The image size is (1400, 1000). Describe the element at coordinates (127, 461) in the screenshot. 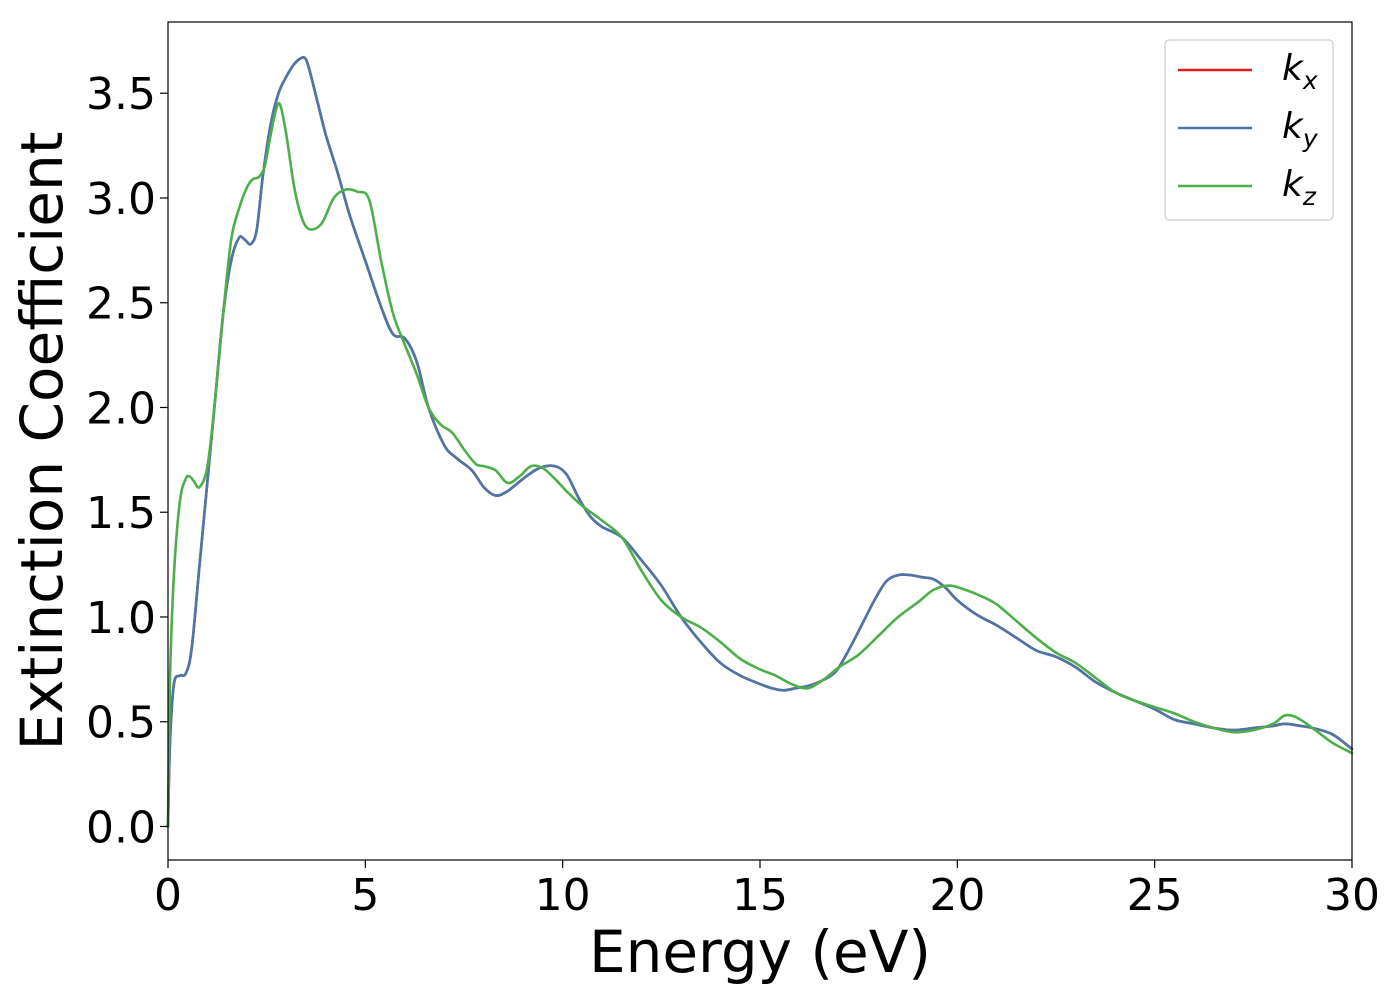

I see `y-axis-ticks: 0.0 0.5 1.0 1.5 2.0 2.5 3.0 3.5` at that location.